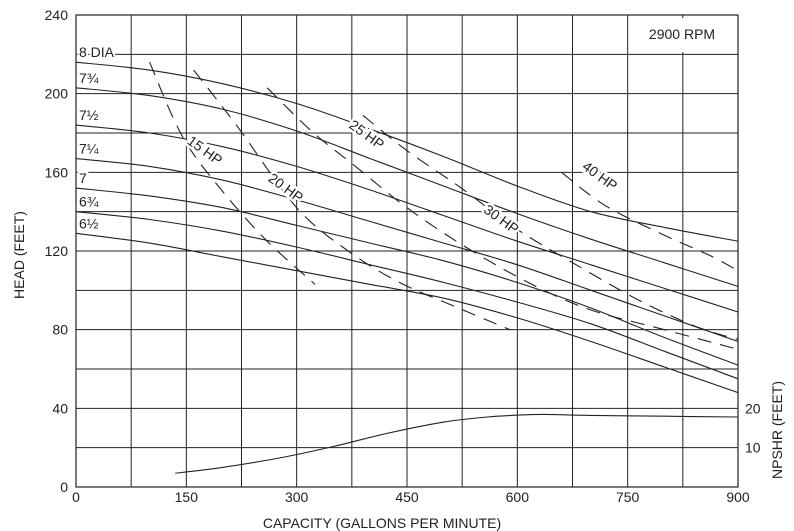  I want to click on y-tick-label: 40, so click(60, 408).